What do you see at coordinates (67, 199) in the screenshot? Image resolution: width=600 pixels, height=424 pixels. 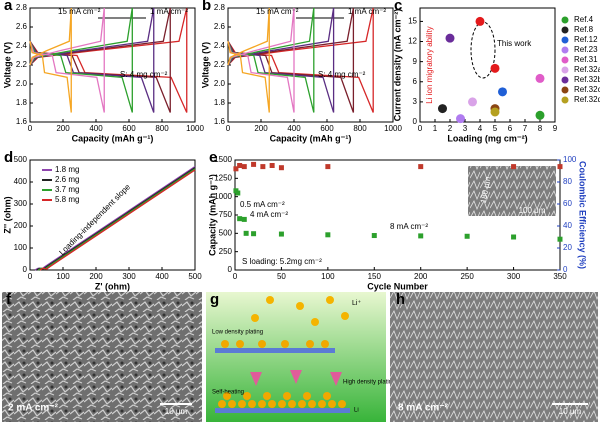 I see `legend-label: 5.8 mg` at bounding box center [67, 199].